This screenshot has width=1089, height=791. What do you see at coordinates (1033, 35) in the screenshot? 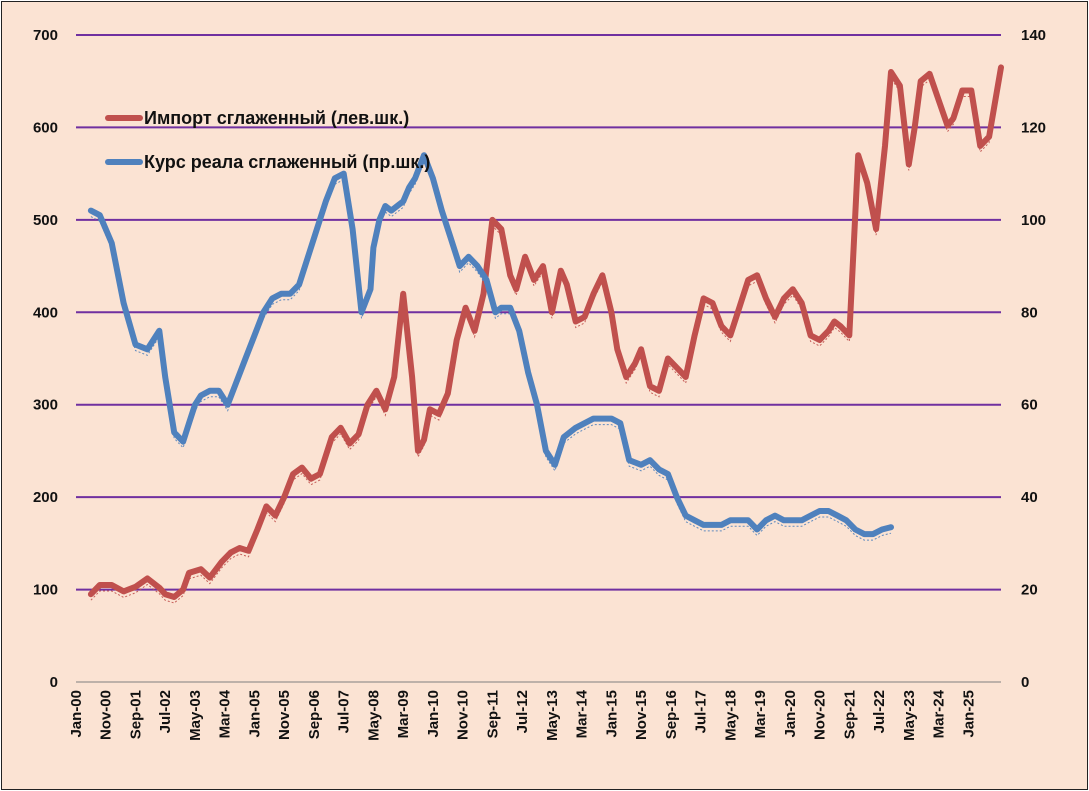
I see `y-right-tick-label: 140` at bounding box center [1033, 35].